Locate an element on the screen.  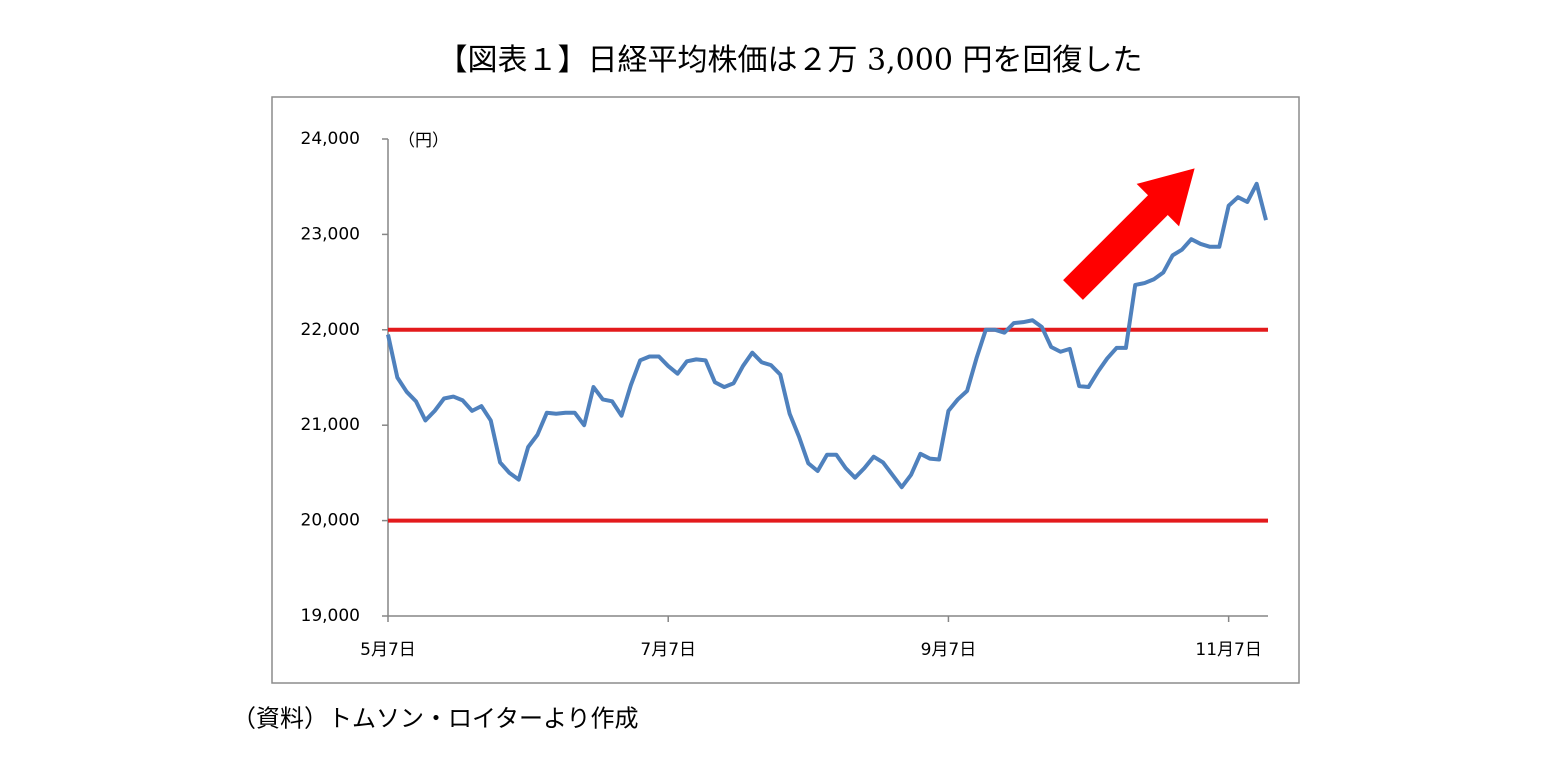
arrow-head is located at coordinates (1165, 197).